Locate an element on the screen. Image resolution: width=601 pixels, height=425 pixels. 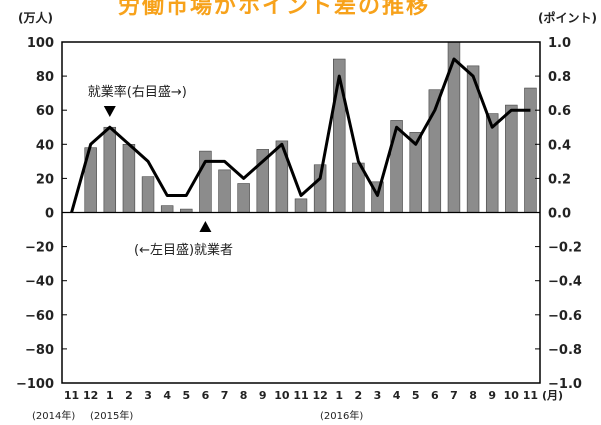
right-tick-label: −0.4 is located at coordinates (565, 282).